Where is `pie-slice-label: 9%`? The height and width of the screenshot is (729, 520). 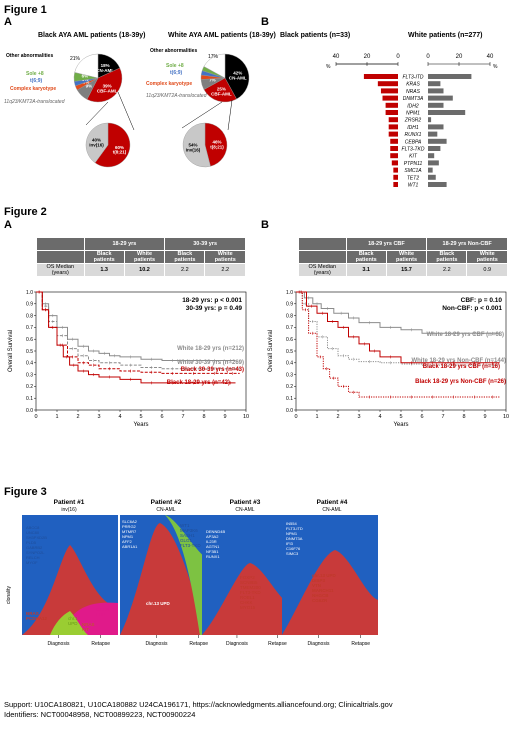
pie-slice-label: 9% is located at coordinates (89, 86).